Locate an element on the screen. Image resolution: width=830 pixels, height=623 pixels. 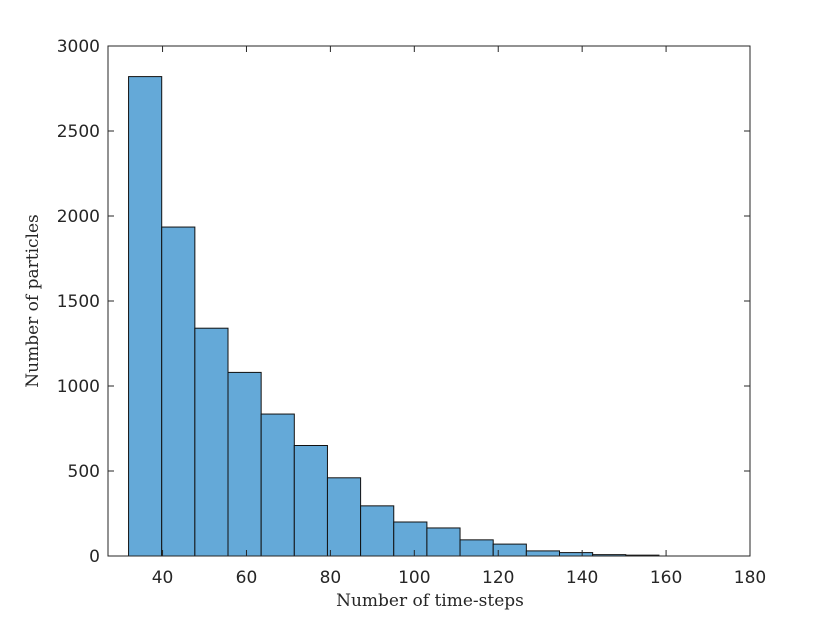
y-tick-label: 1500 is located at coordinates (78, 302).